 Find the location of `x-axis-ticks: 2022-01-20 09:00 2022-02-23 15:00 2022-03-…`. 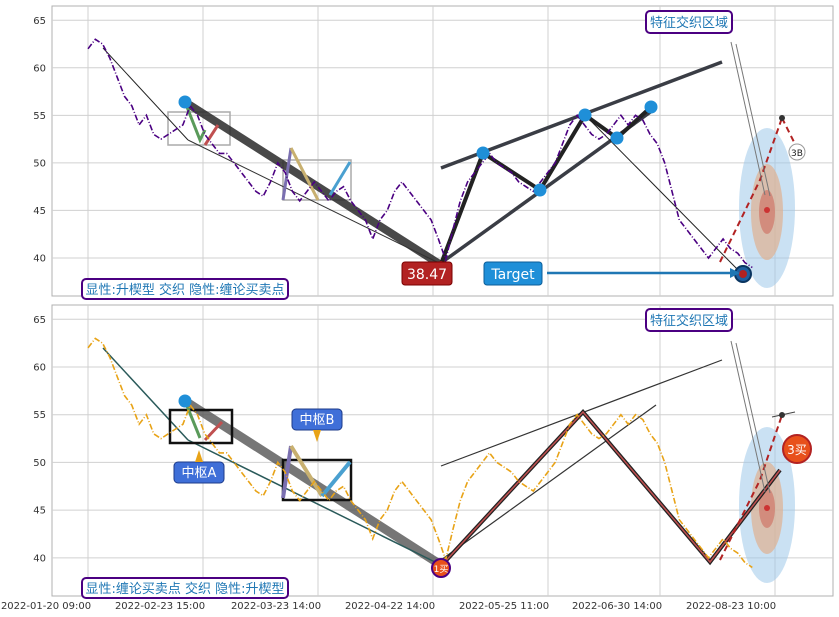

x-axis-ticks: 2022-01-20 09:00 2022-02-23 15:00 2022-03-… is located at coordinates (388, 606).